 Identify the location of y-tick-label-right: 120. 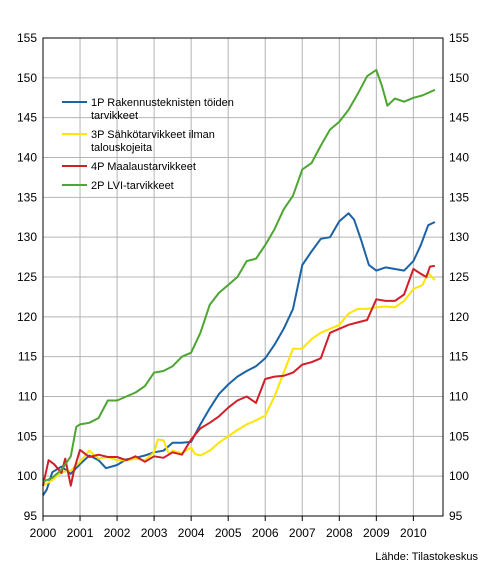
(459, 317).